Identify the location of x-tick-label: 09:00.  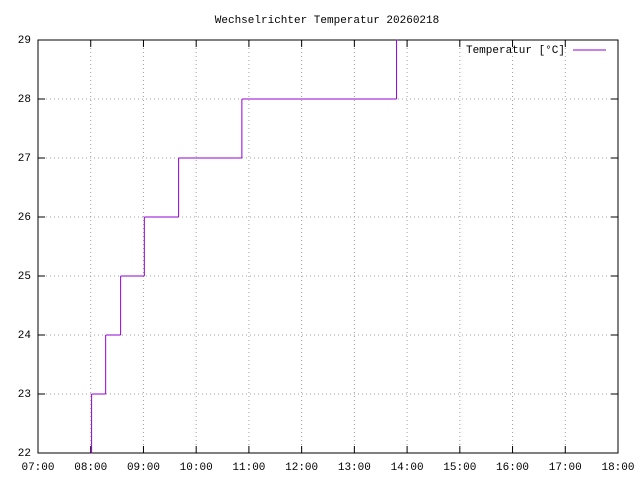
(143, 468).